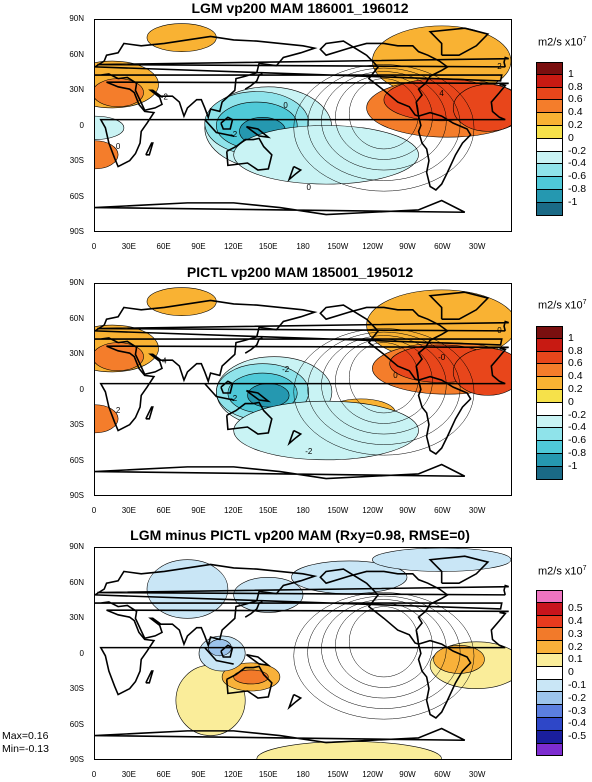 The image size is (592, 782). I want to click on lat-tick-label: 30S, so click(76, 688).